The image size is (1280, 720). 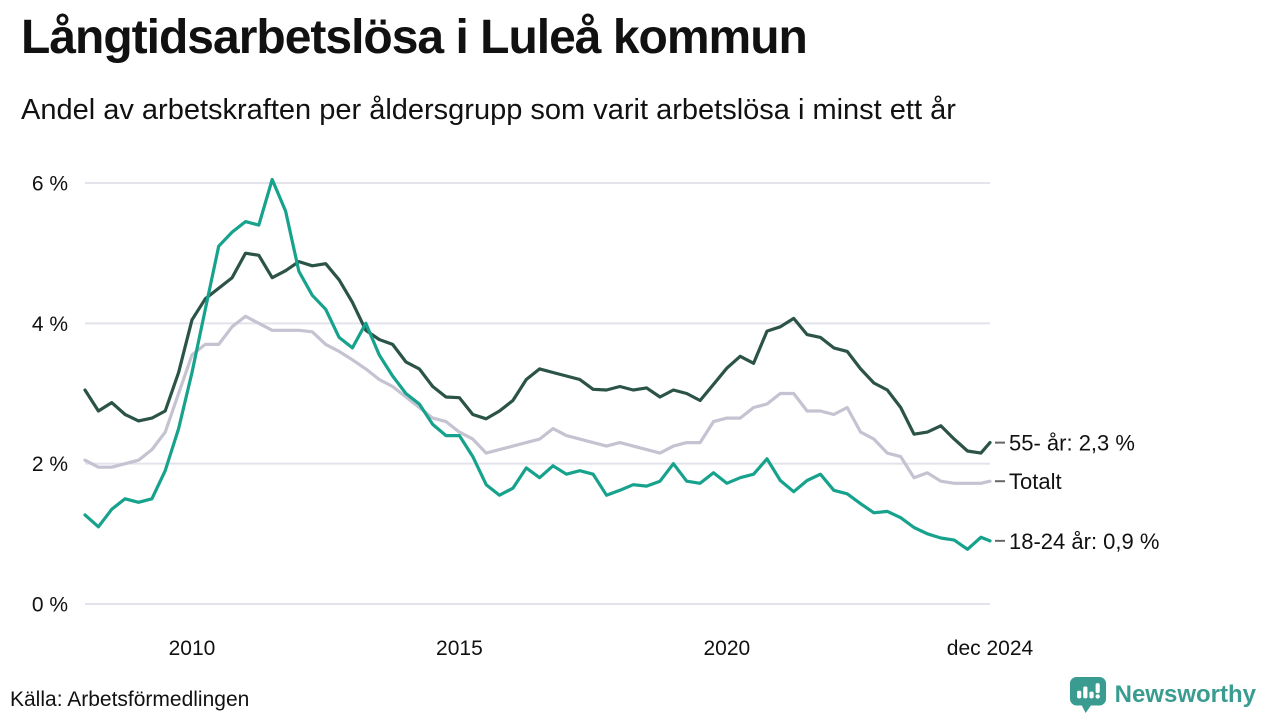 What do you see at coordinates (414, 37) in the screenshot?
I see `page-title: Långtidsarbetslösa i Luleå kommun` at bounding box center [414, 37].